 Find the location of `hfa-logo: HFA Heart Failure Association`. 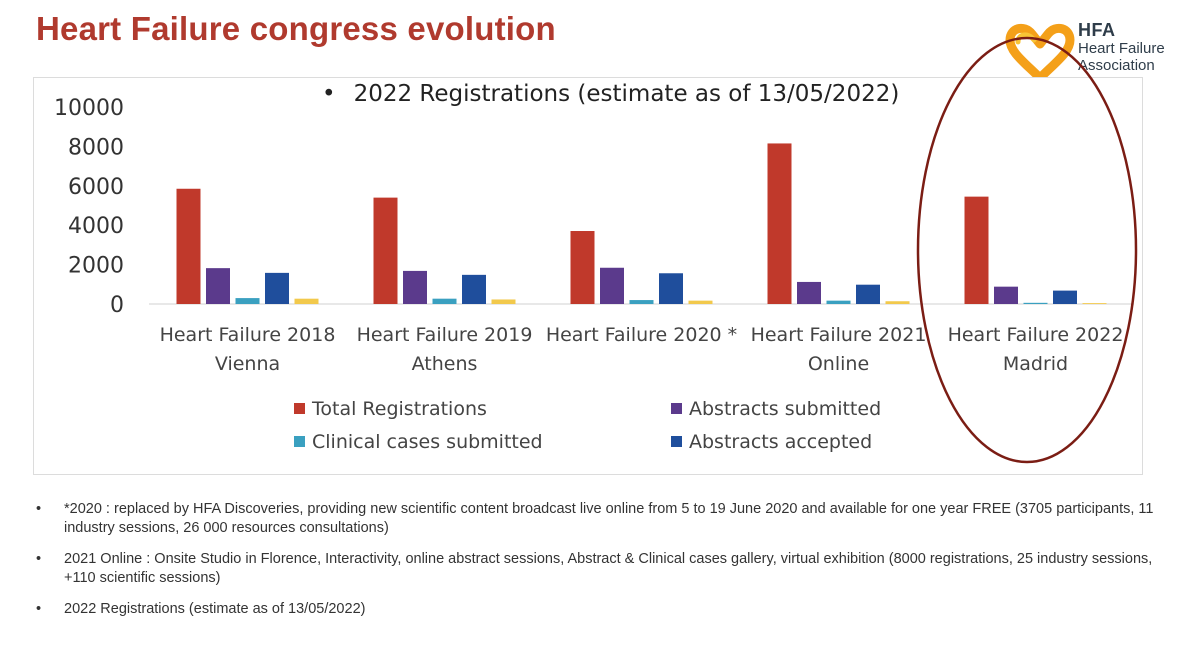

hfa-logo: HFA Heart Failure Association is located at coordinates (1099, 51).